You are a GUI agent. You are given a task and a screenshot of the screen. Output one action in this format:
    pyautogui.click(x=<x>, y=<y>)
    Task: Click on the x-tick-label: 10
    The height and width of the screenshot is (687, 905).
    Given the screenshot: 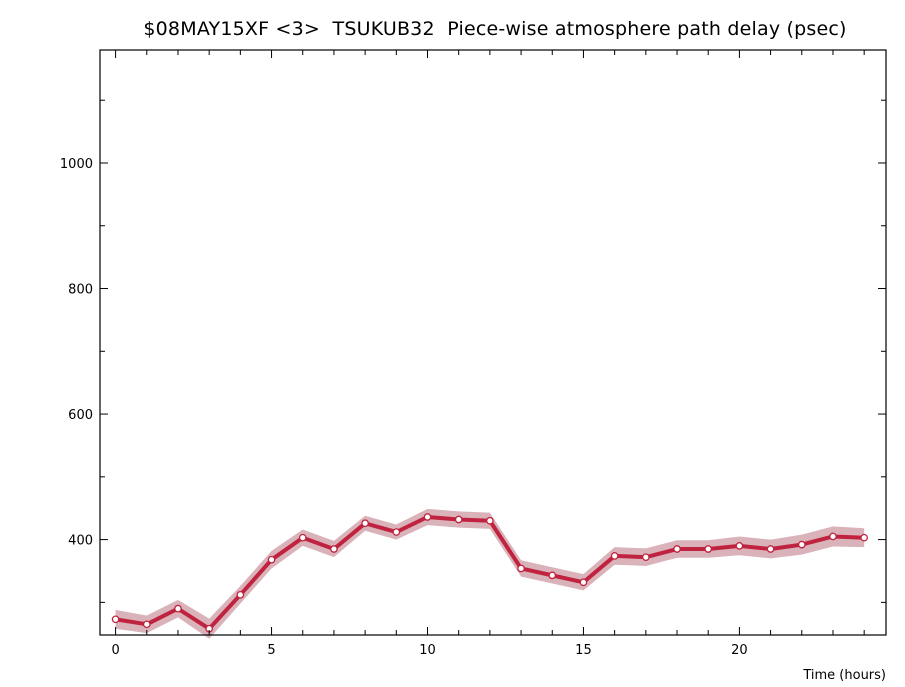 What is the action you would take?
    pyautogui.click(x=427, y=650)
    